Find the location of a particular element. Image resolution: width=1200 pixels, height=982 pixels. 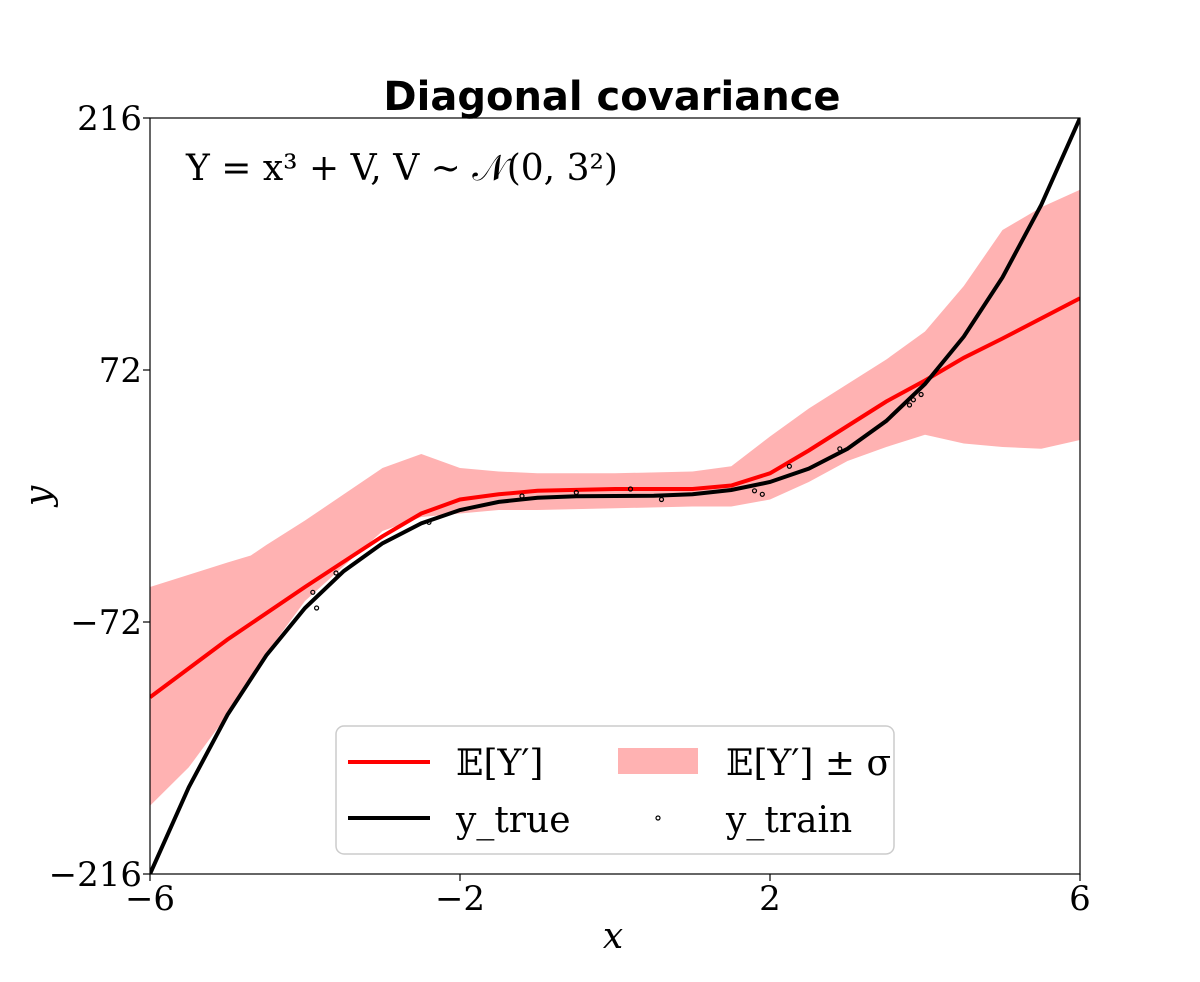

legend: 𝔼[Y′] 𝔼[Y′] ± σ y_true y_train is located at coordinates (615, 790).